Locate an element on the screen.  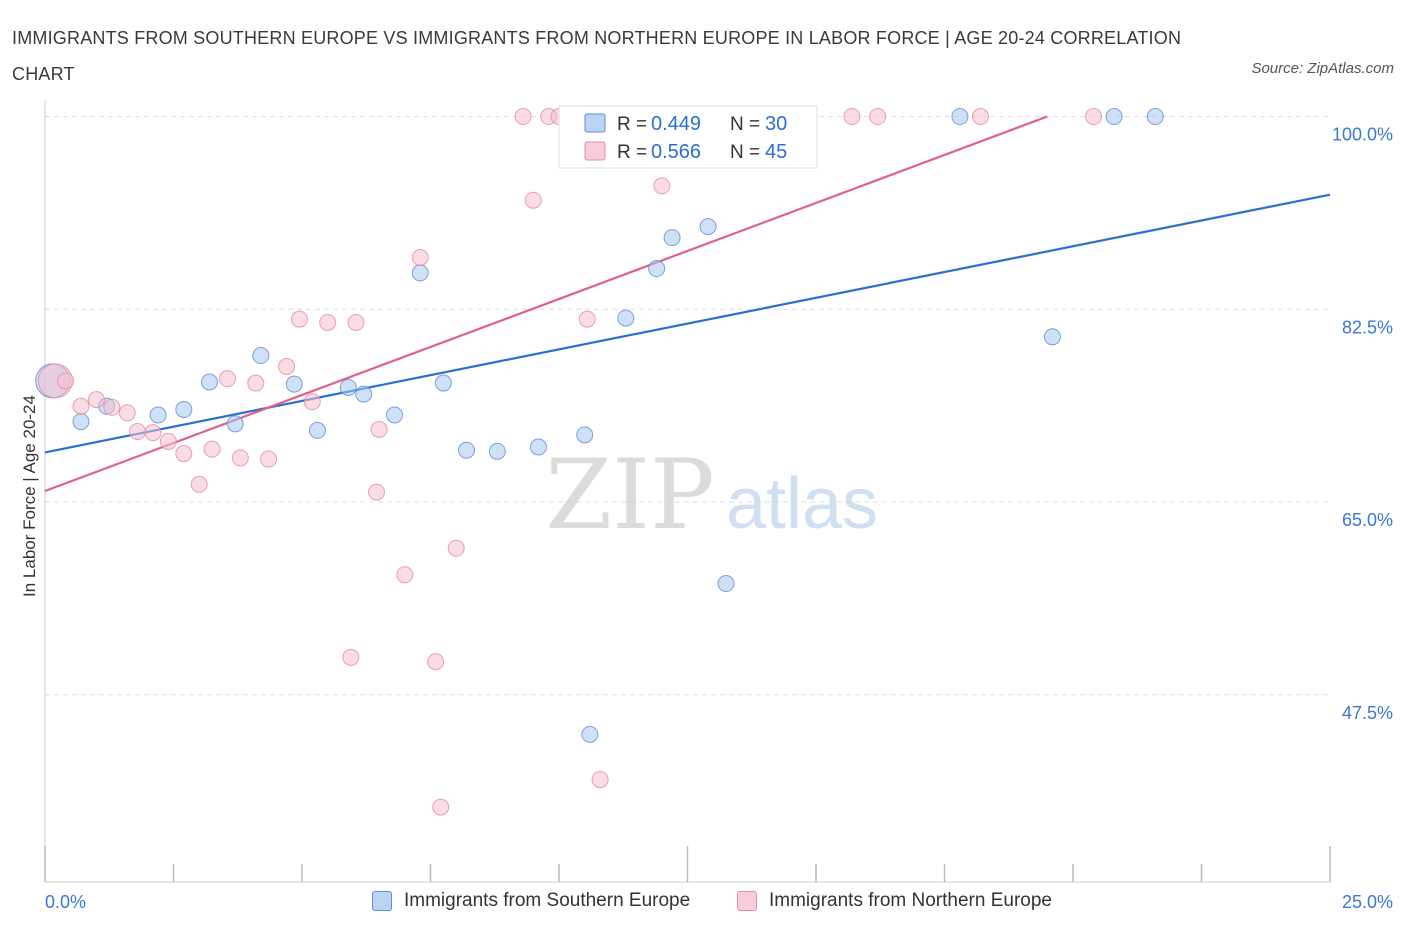
legend-label-northern: Immigrants from Northern Europe is located at coordinates (910, 900).